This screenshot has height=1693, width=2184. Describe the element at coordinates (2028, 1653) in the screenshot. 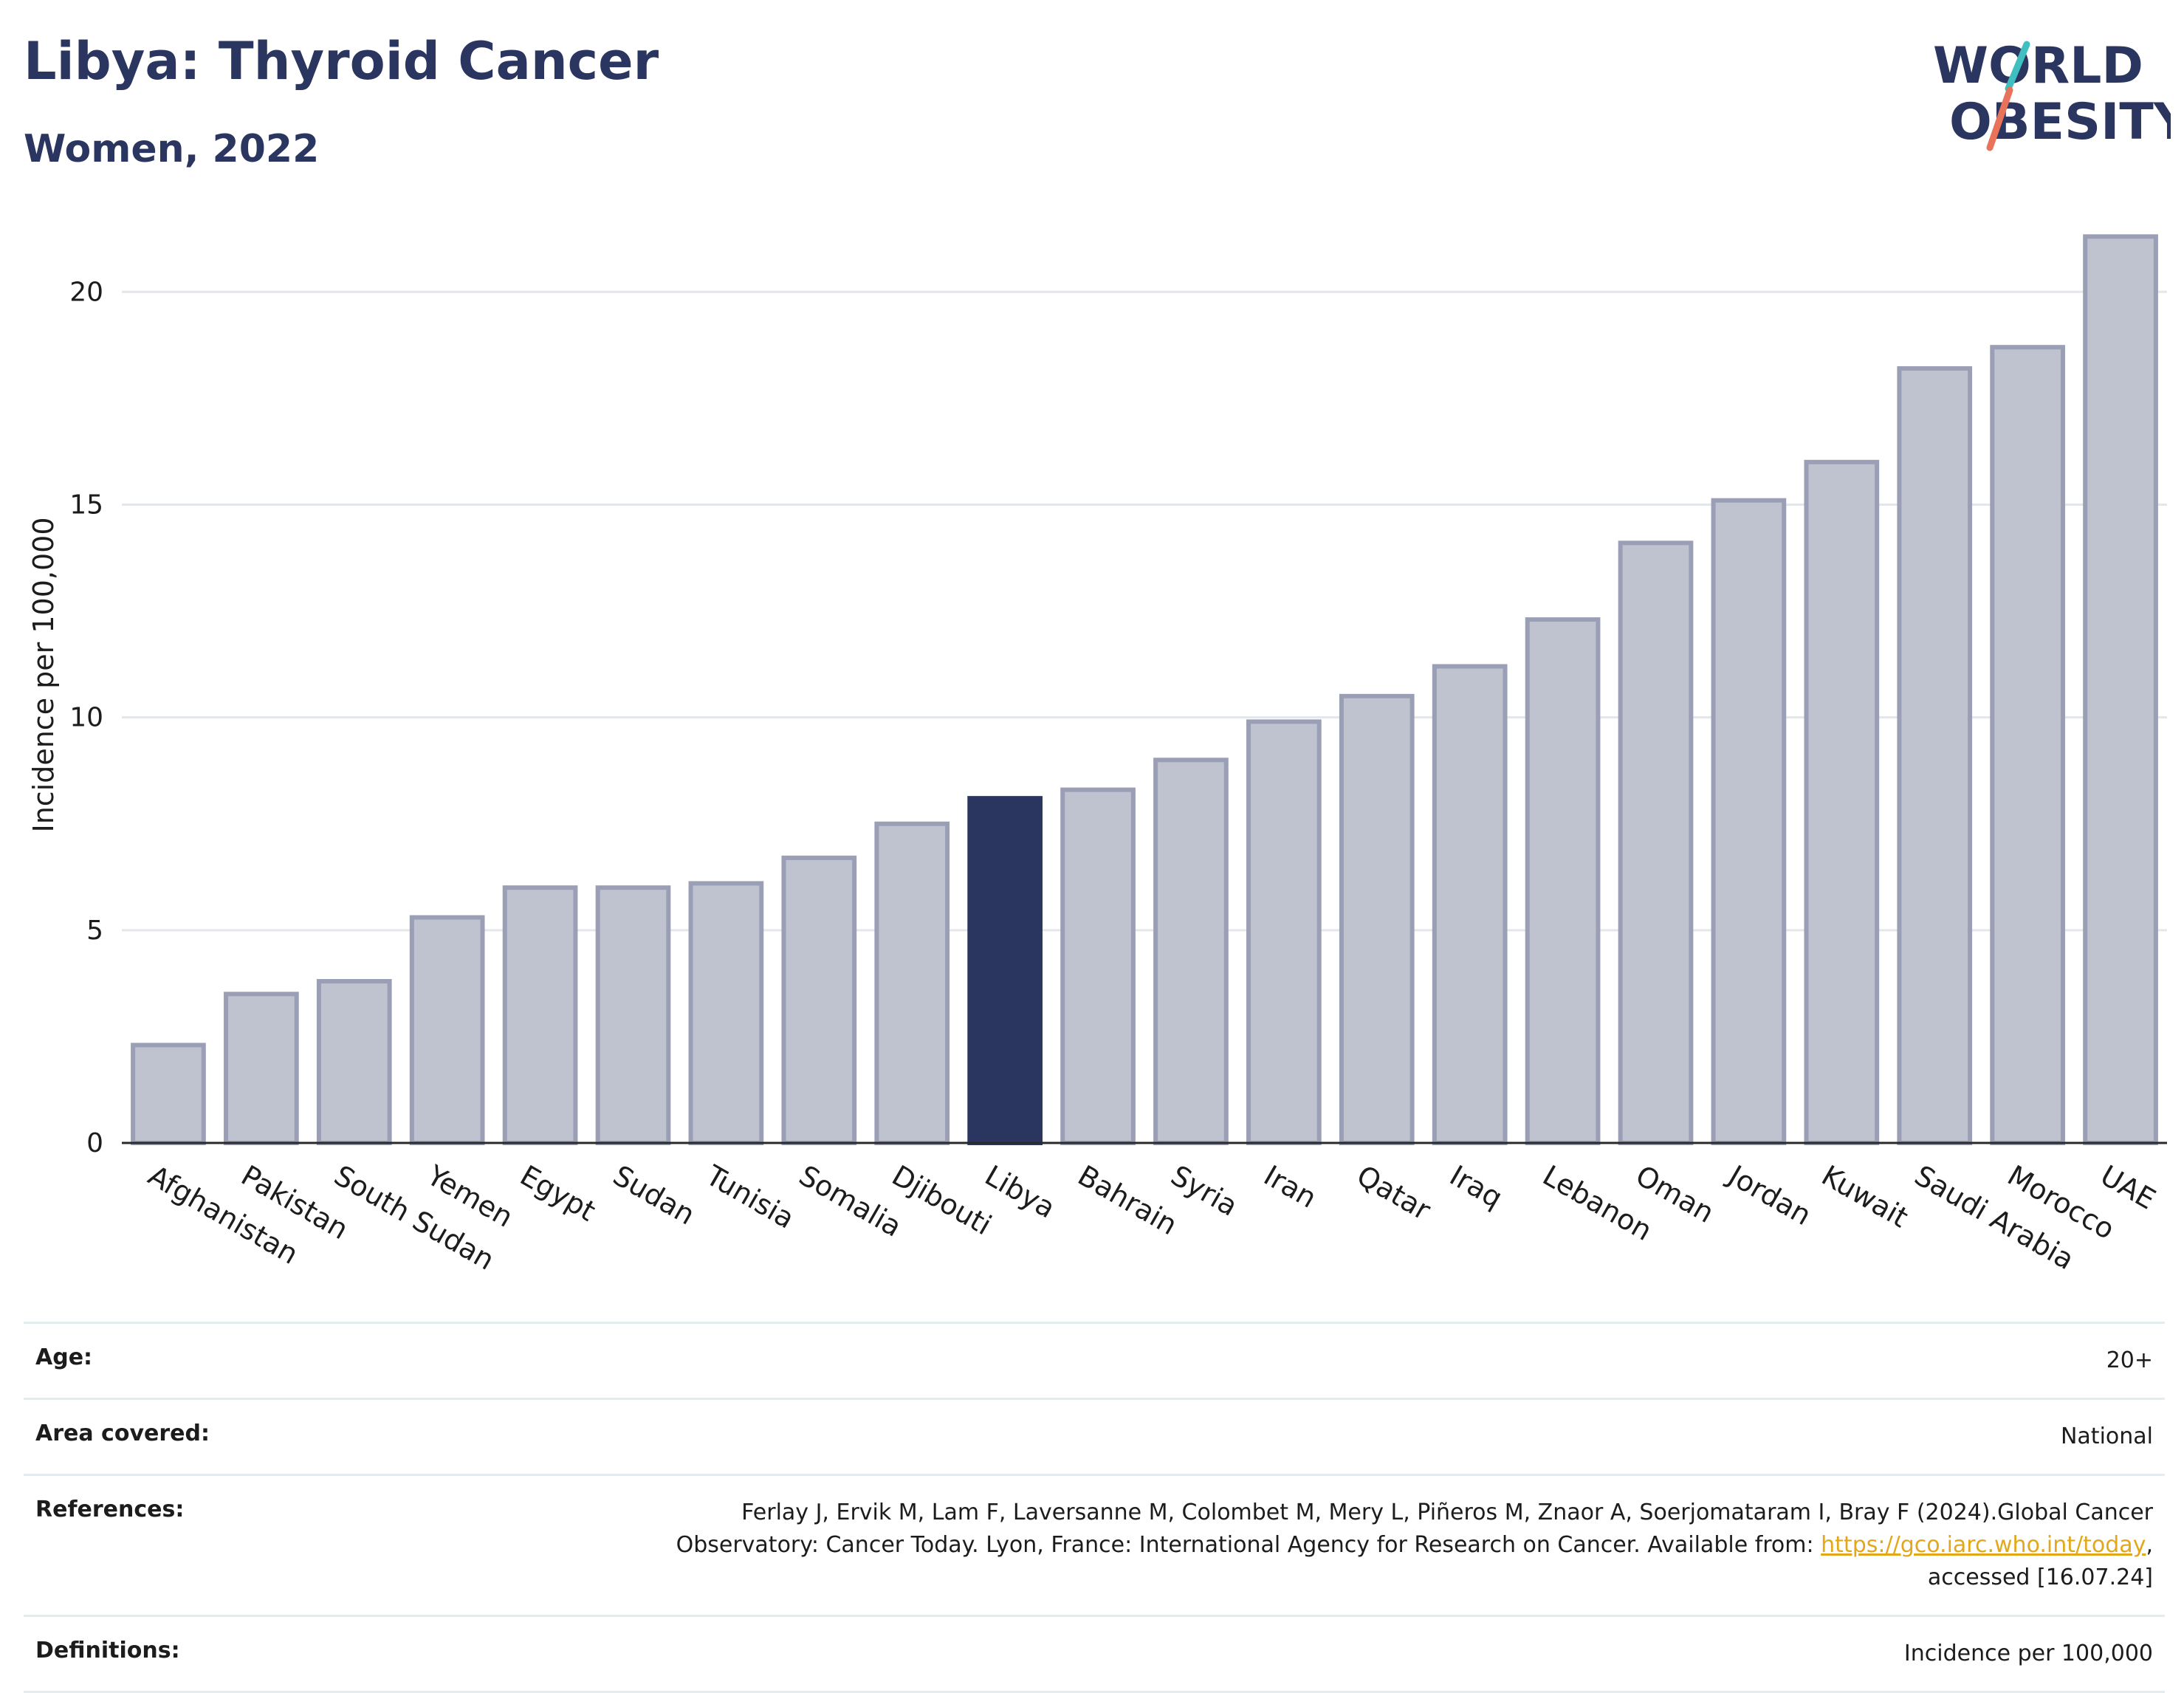

I see `definitions-value: Incidence per 100,000` at that location.